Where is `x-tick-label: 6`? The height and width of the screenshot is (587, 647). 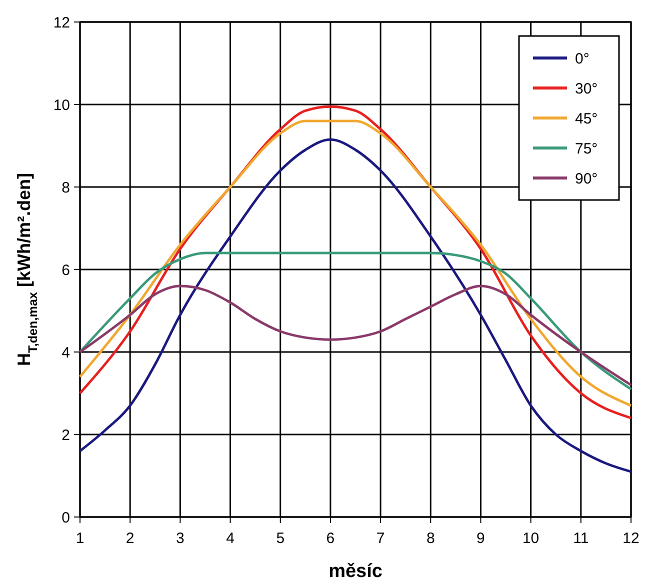
x-tick-label: 6 is located at coordinates (330, 538).